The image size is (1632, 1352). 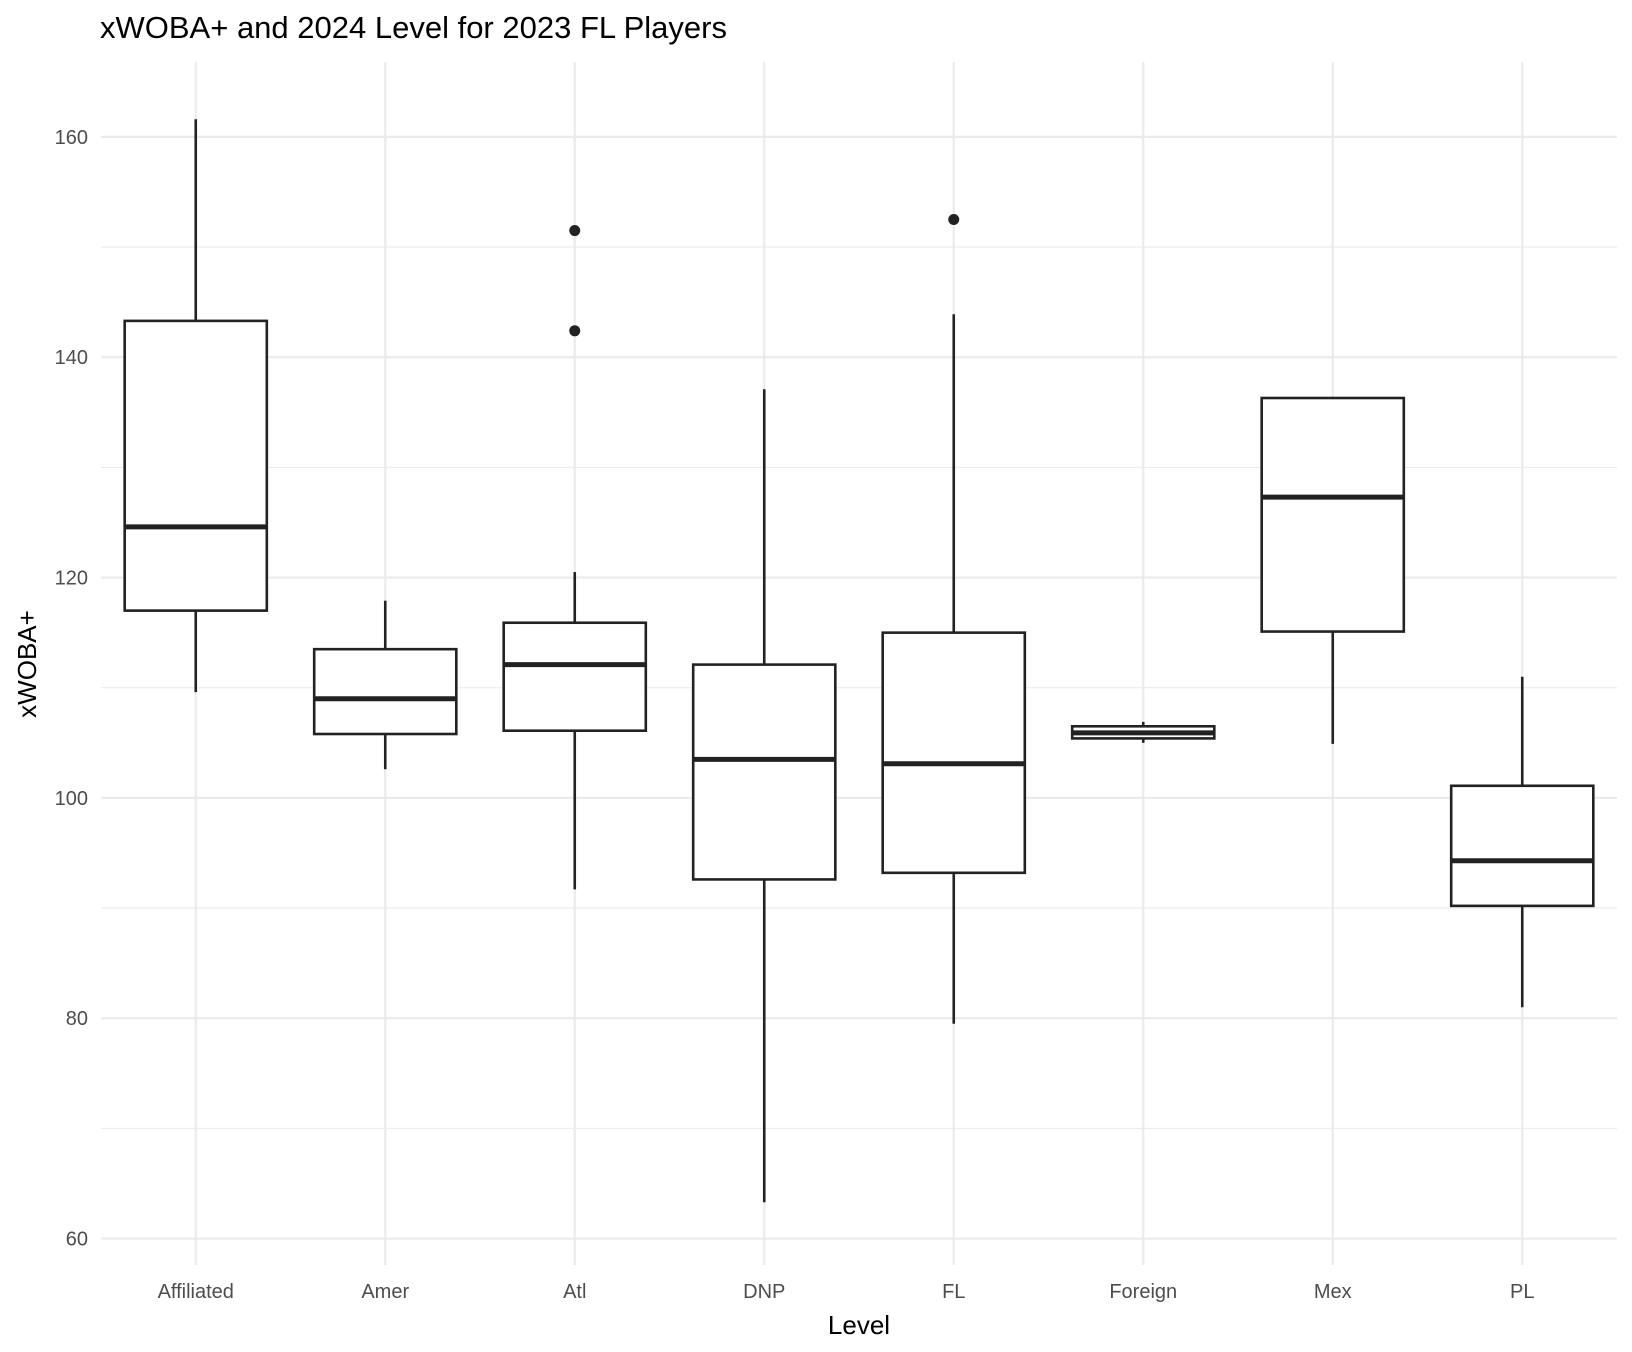 What do you see at coordinates (954, 619) in the screenshot?
I see `box-fl` at bounding box center [954, 619].